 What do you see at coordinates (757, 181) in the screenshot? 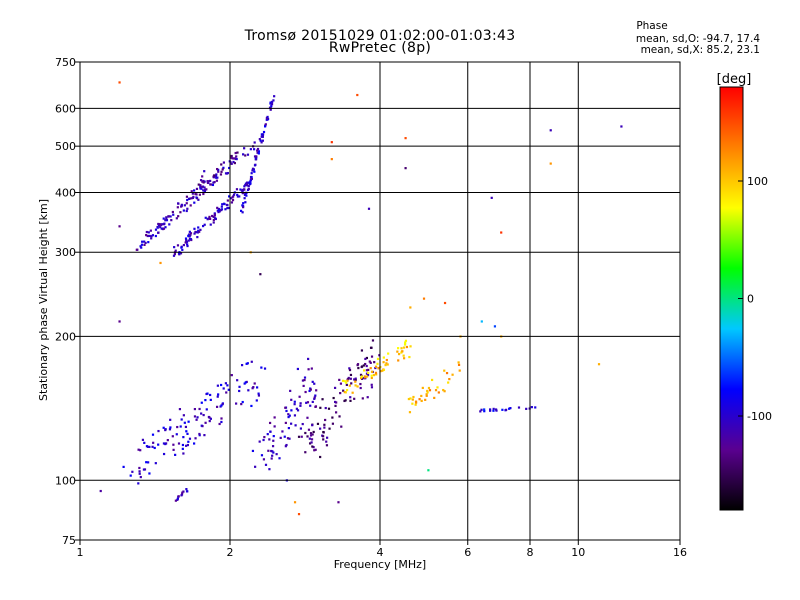
I see `colorbar-tick-label: 100` at bounding box center [757, 181].